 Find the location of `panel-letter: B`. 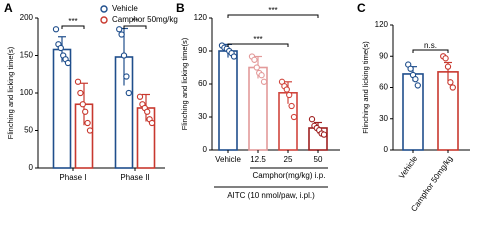

panel-letter: B is located at coordinates (180, 8).